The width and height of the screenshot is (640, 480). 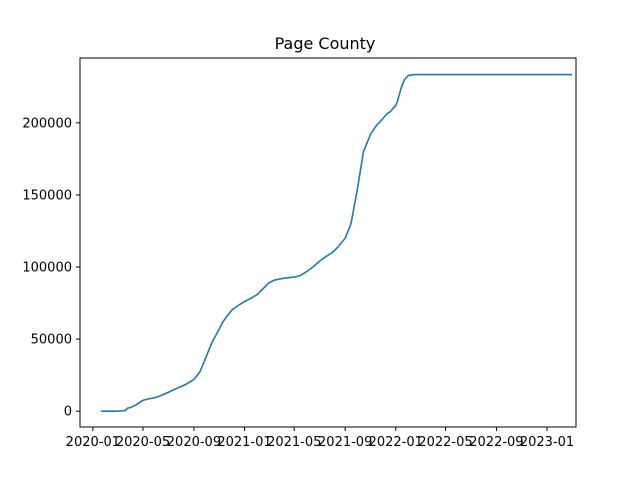 What do you see at coordinates (244, 442) in the screenshot?
I see `x-tick-label: 2021-01` at bounding box center [244, 442].